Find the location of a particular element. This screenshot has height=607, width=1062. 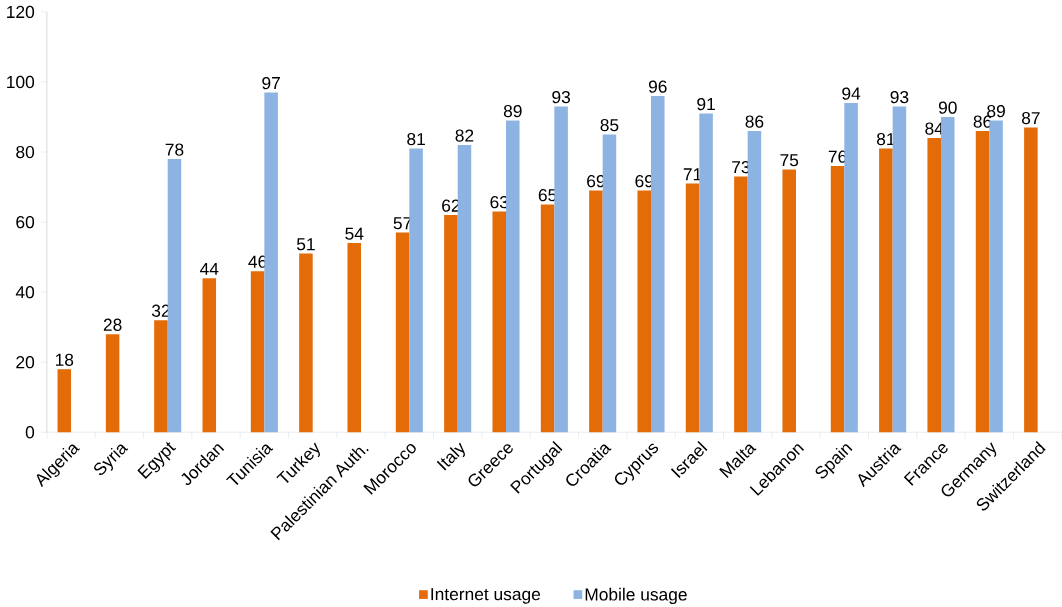

data-label: 89 is located at coordinates (512, 111).